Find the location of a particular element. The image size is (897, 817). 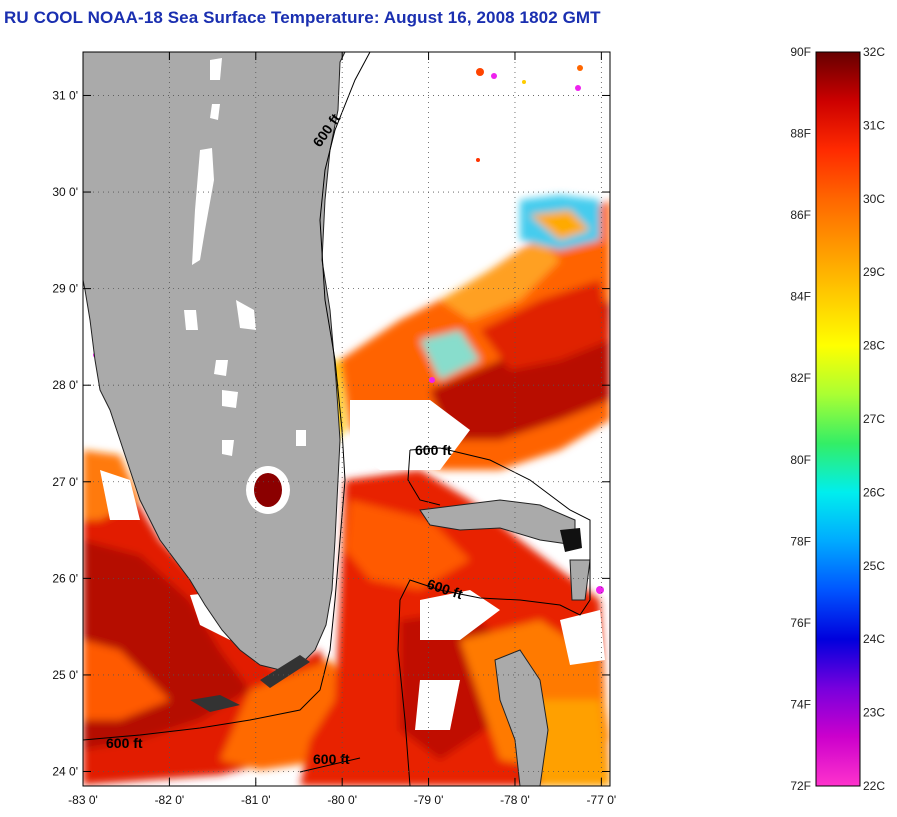

florida-keys-west is located at coordinates (215, 703).